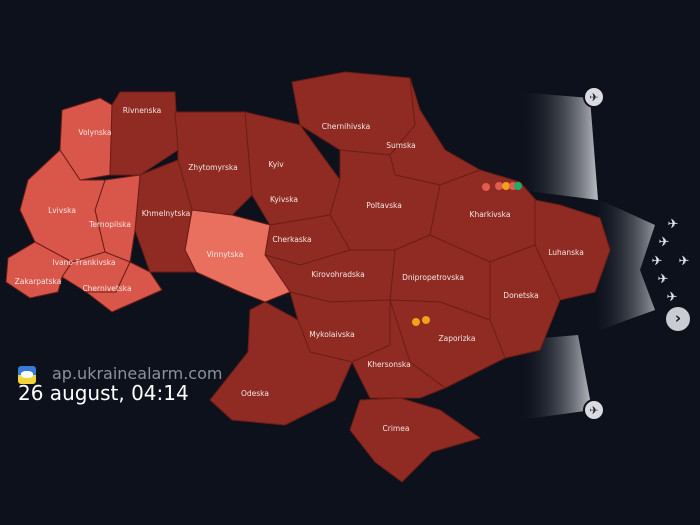  Describe the element at coordinates (27, 375) in the screenshot. I see `ukraine-logo-icon` at that location.